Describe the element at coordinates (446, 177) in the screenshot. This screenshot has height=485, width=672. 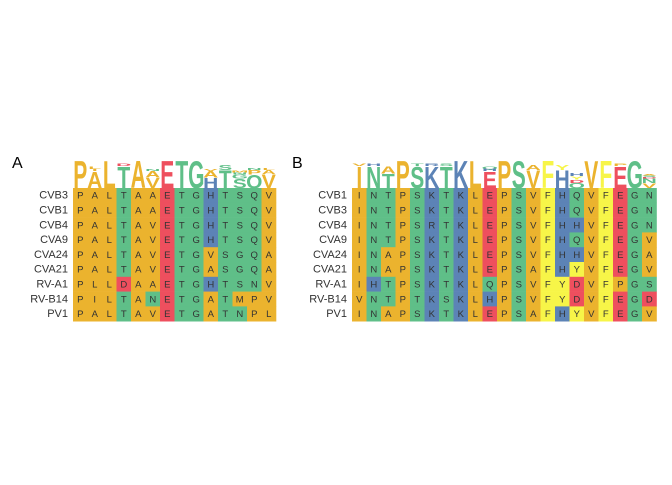
I see `logo-letter: T` at that location.